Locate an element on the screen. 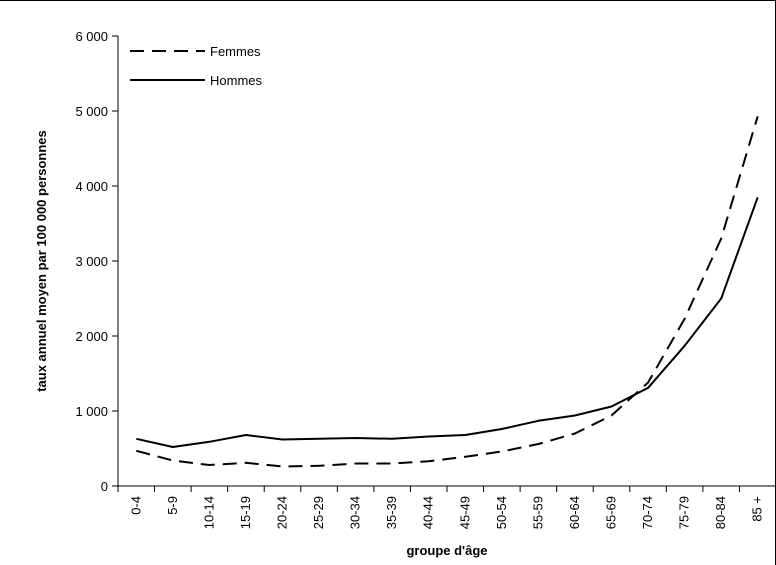 This screenshot has width=776, height=565. x-tick-label: 15-19 is located at coordinates (245, 512).